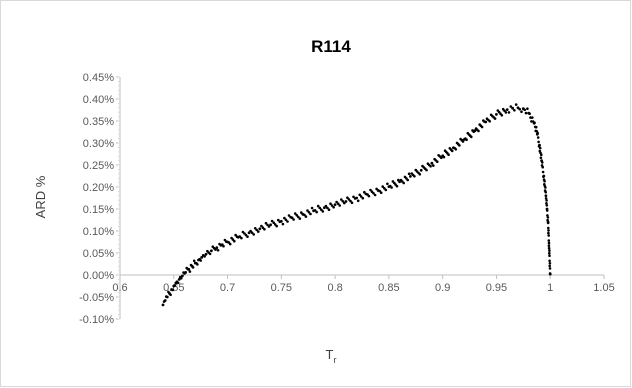 This screenshot has width=632, height=388. What do you see at coordinates (98, 144) in the screenshot?
I see `y-tick-label: 0.30%` at bounding box center [98, 144].